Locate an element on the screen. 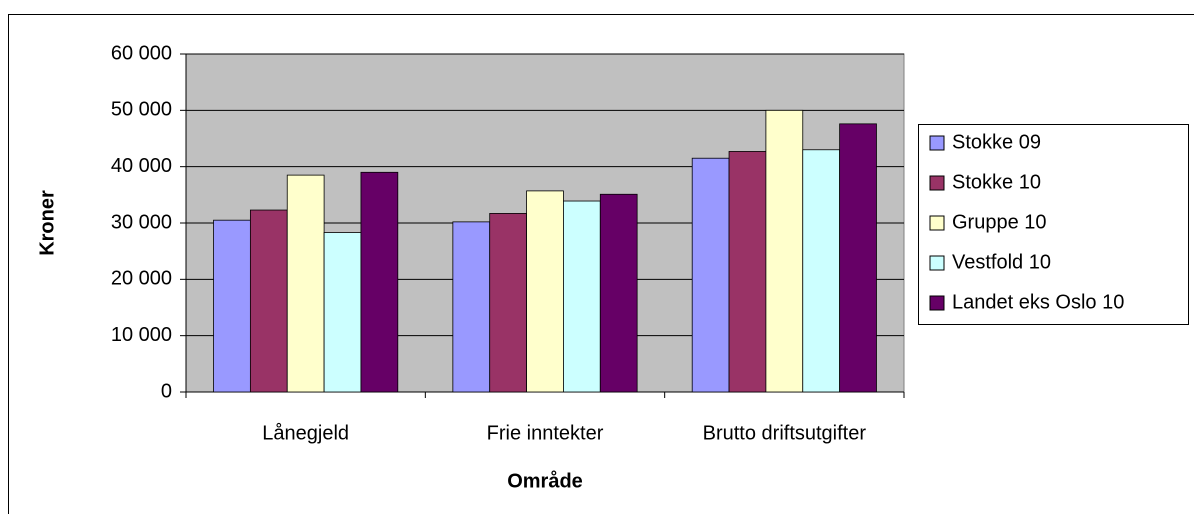 This screenshot has width=1194, height=514. y-axis-title: Kroner is located at coordinates (47, 223).